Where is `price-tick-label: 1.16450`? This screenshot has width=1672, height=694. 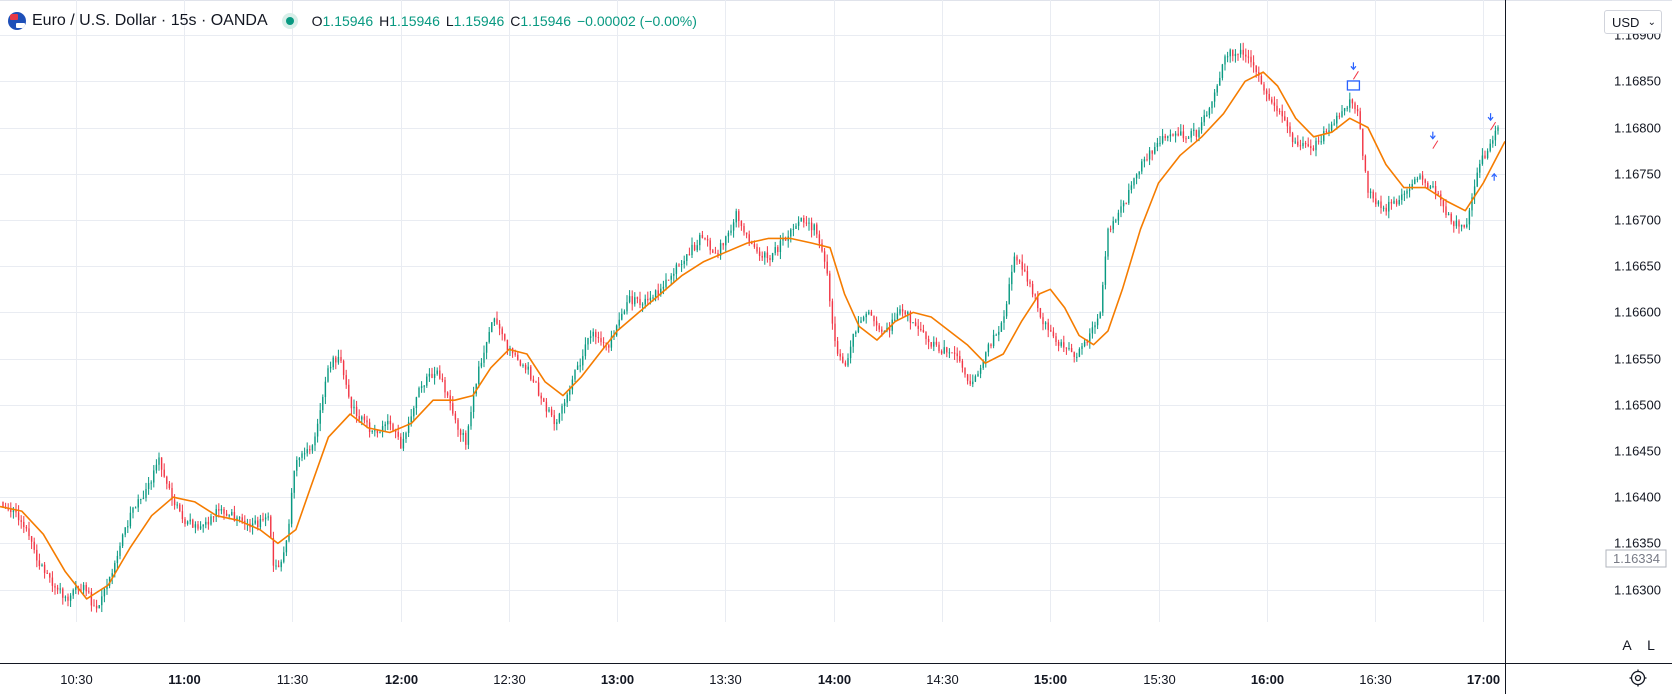 price-tick-label: 1.16450 is located at coordinates (1637, 451).